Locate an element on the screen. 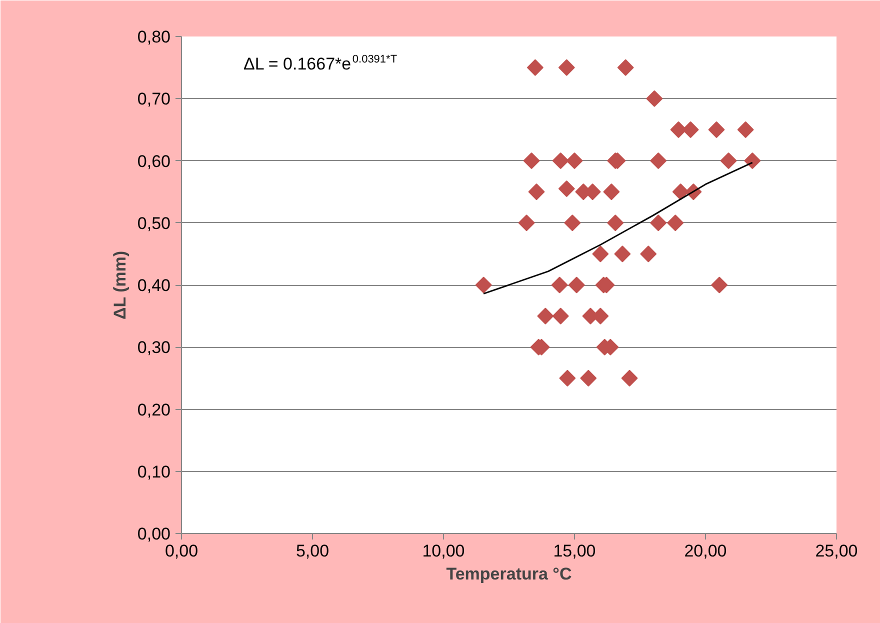 This screenshot has height=623, width=880. y-tick-label: 0,20 is located at coordinates (154, 410).